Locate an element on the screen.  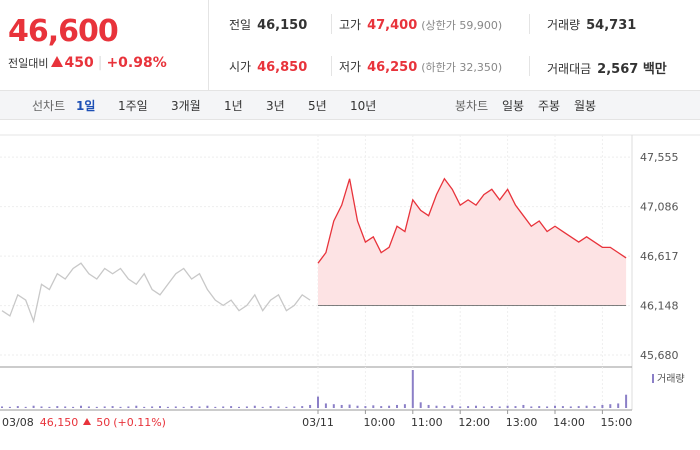
tab: 10년 is located at coordinates (363, 106).